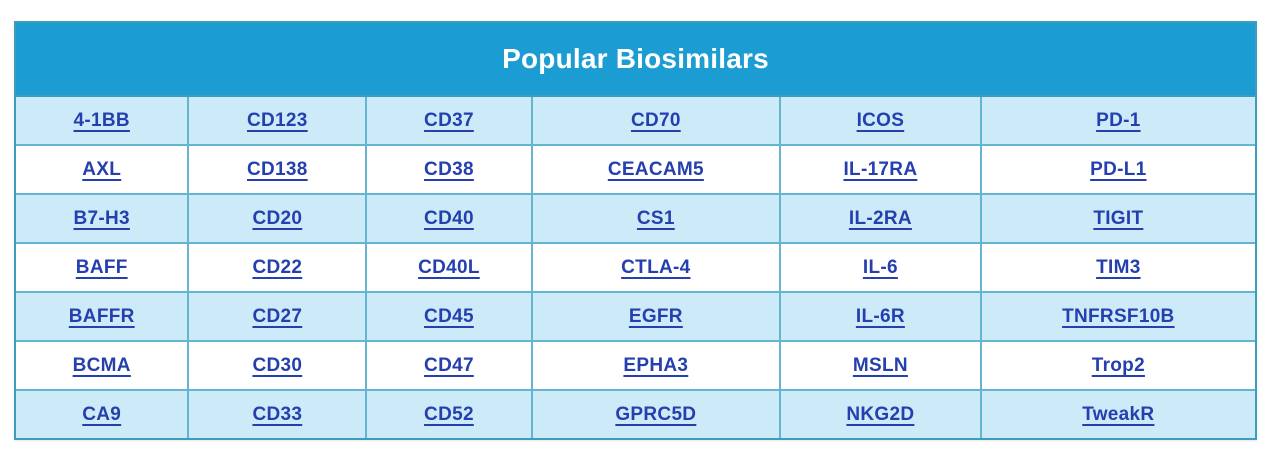  I want to click on biosimilar-link: TNFRSF10B, so click(1118, 316).